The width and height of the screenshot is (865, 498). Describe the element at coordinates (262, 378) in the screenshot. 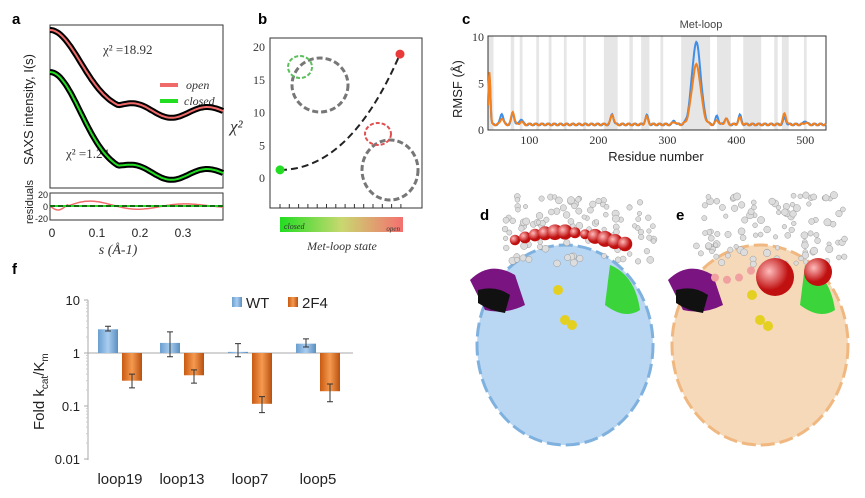

I see `bar-2f4-loop7` at that location.